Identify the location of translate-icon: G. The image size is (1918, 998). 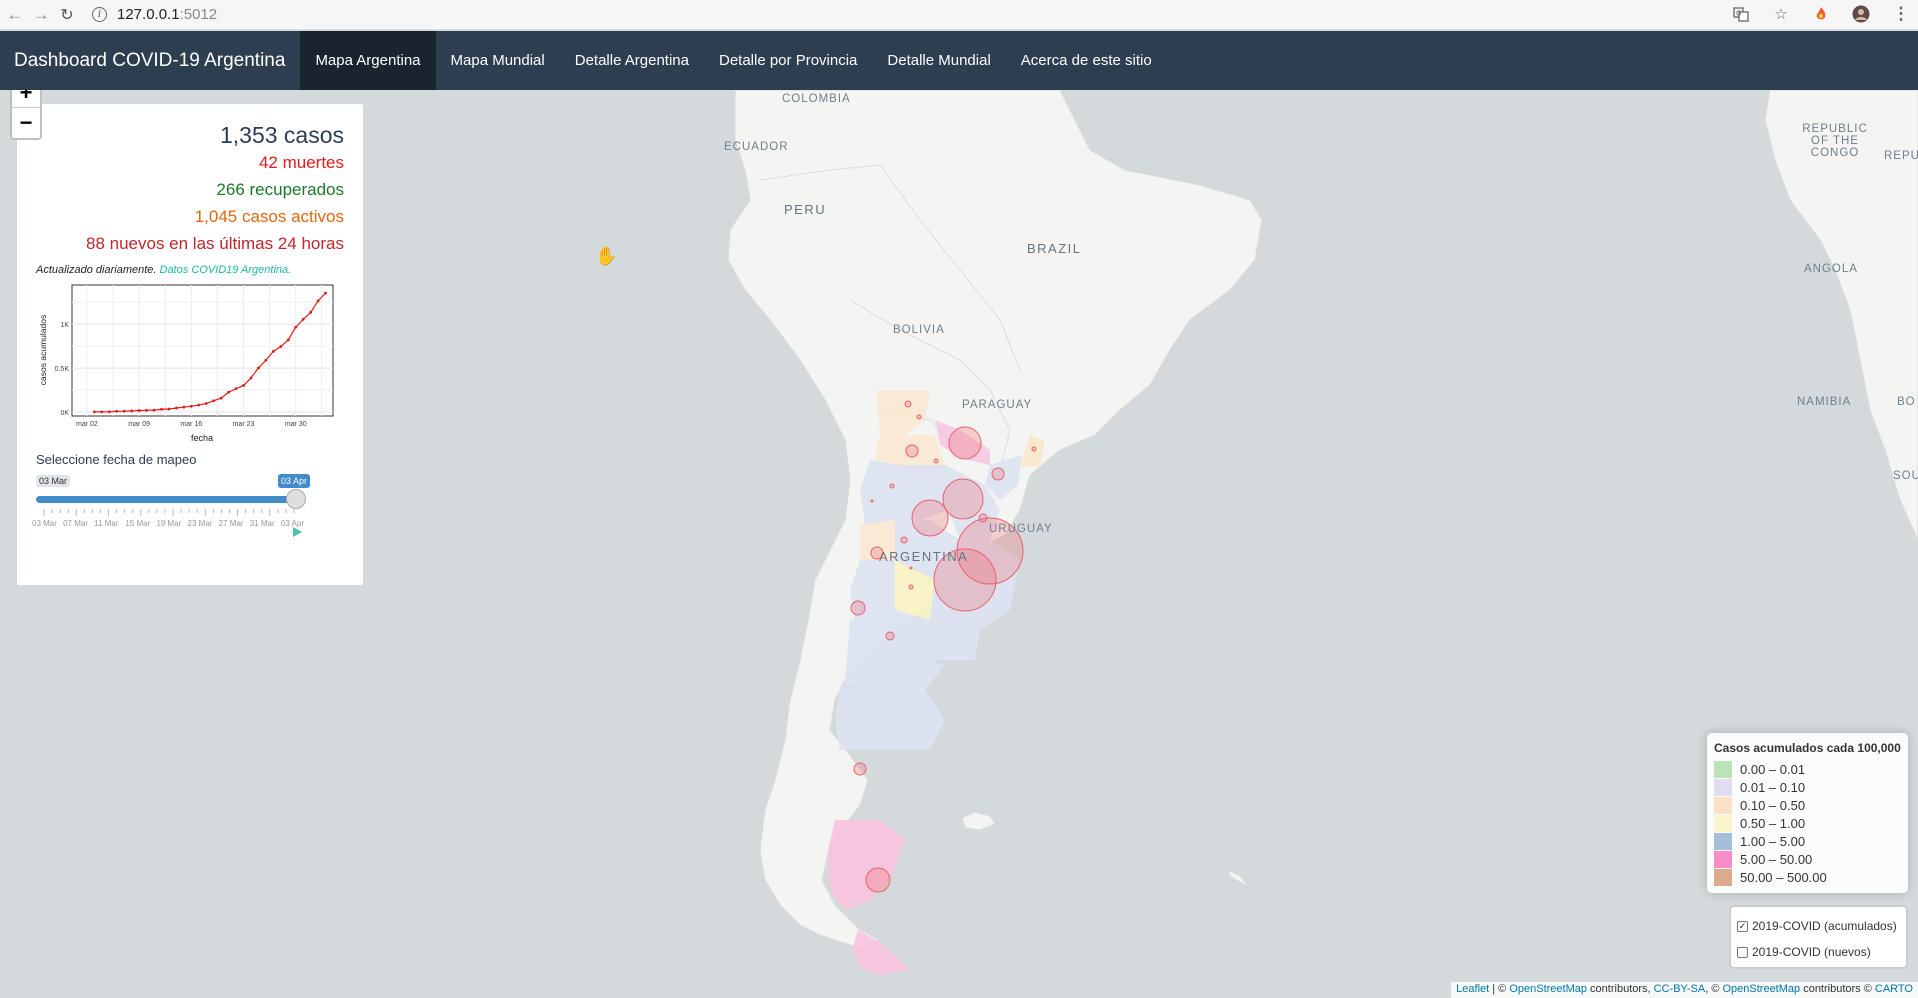
(1741, 14).